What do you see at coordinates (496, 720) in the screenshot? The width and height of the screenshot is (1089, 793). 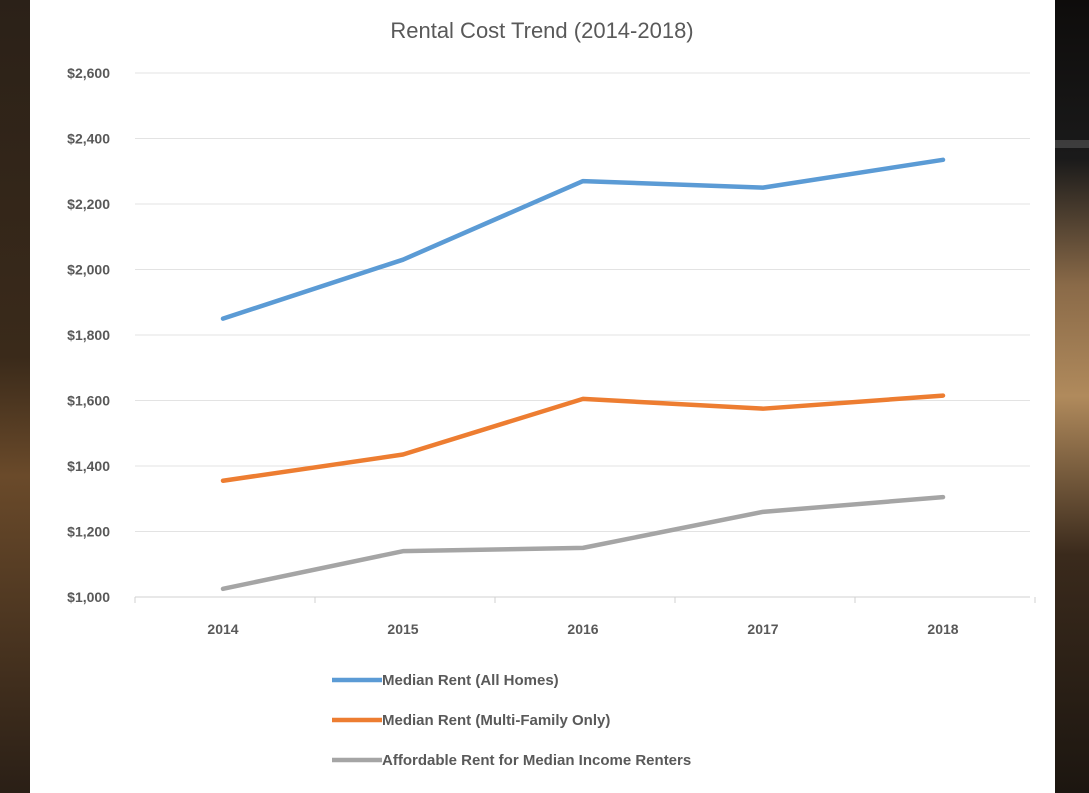 I see `legend-label-2: Median Rent (Multi-Family Only)` at bounding box center [496, 720].